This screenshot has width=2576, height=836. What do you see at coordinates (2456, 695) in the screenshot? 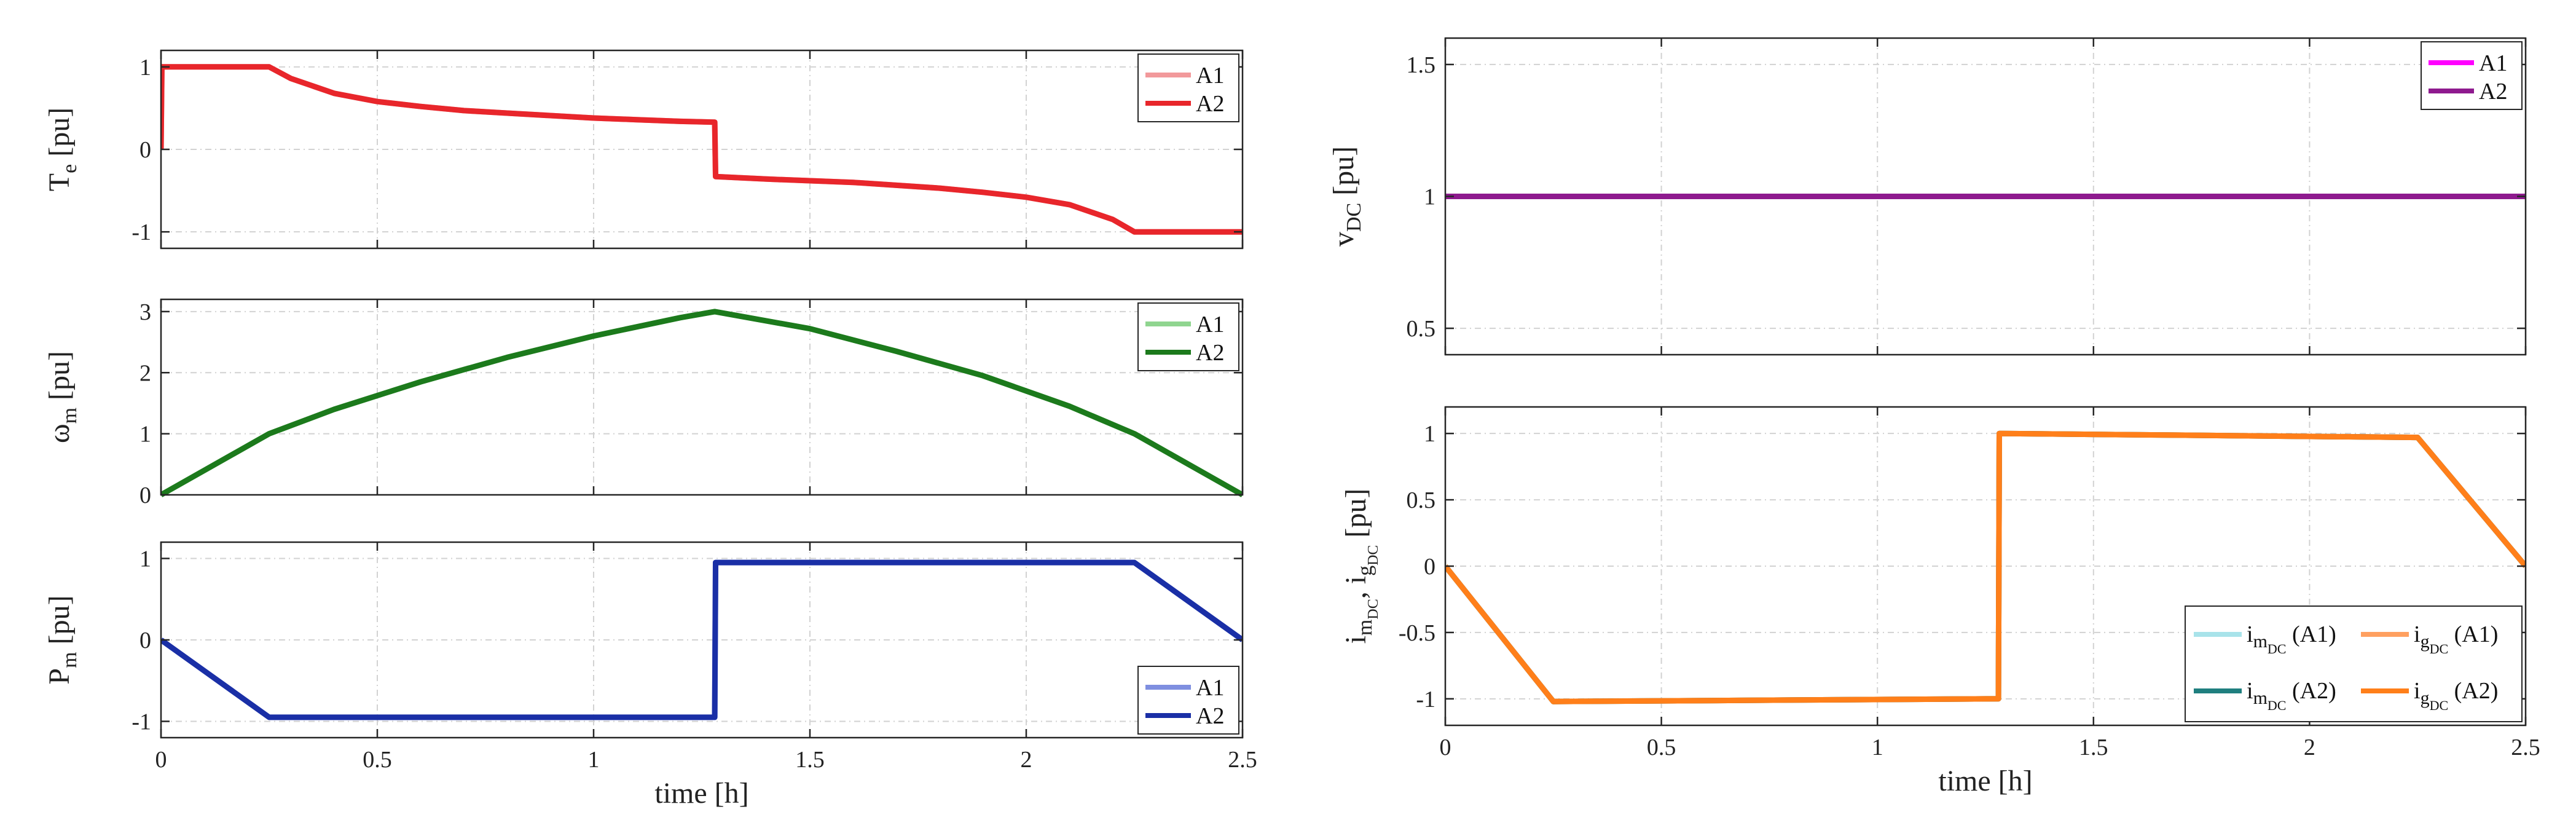
I see `legend-label: igDC (A2)` at bounding box center [2456, 695].